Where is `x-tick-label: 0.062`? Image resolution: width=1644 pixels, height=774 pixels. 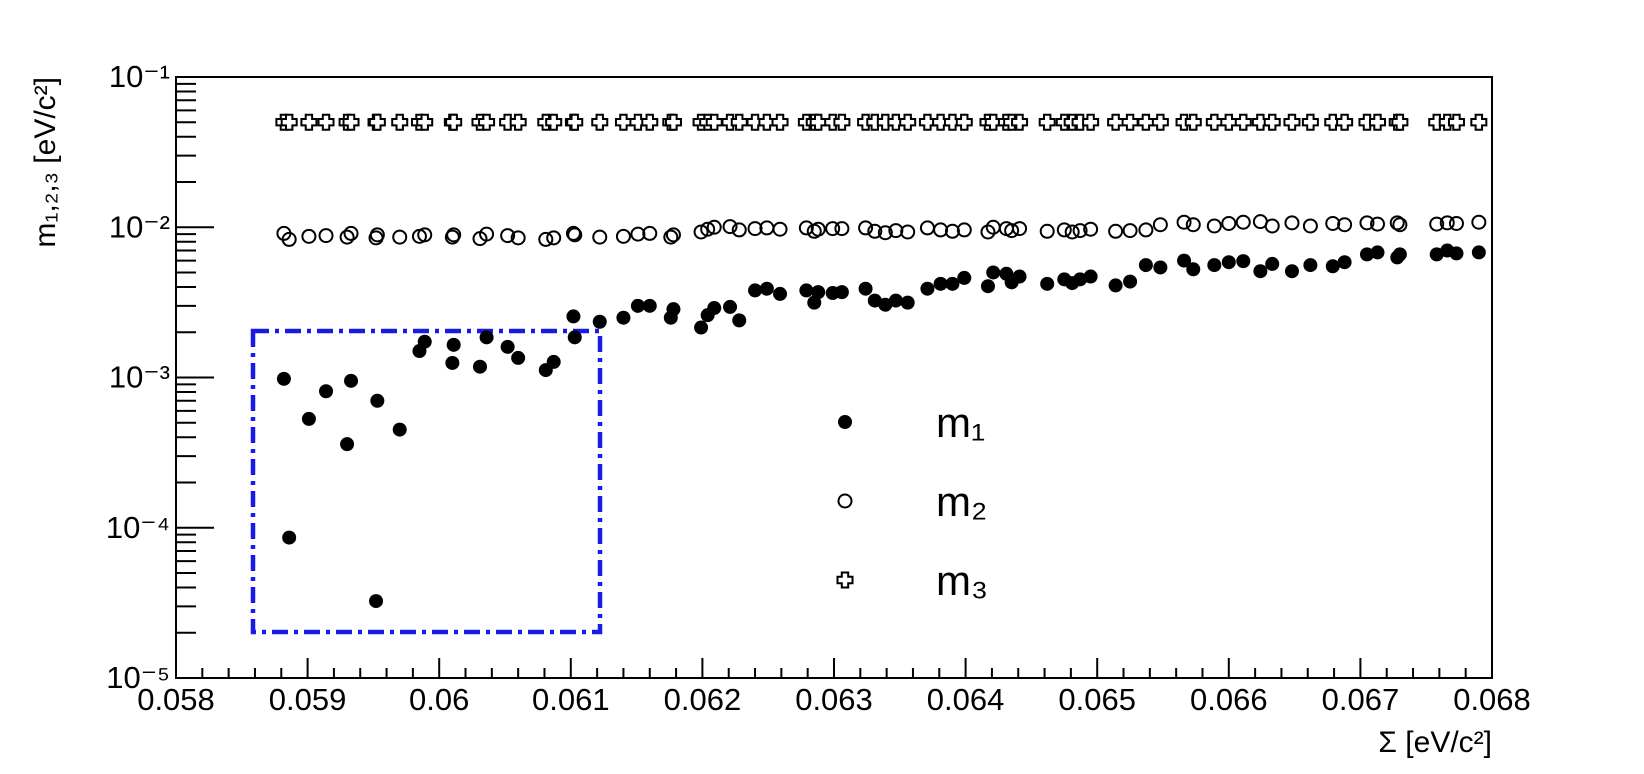 x-tick-label: 0.062 is located at coordinates (703, 699).